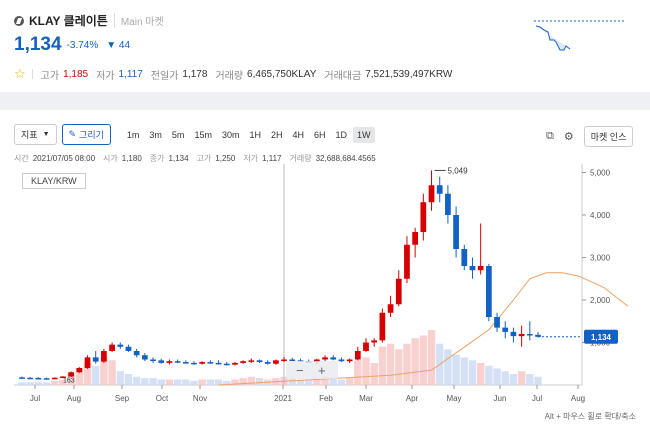 This screenshot has height=427, width=650. What do you see at coordinates (230, 134) in the screenshot?
I see `interval-30m: 30m` at bounding box center [230, 134].